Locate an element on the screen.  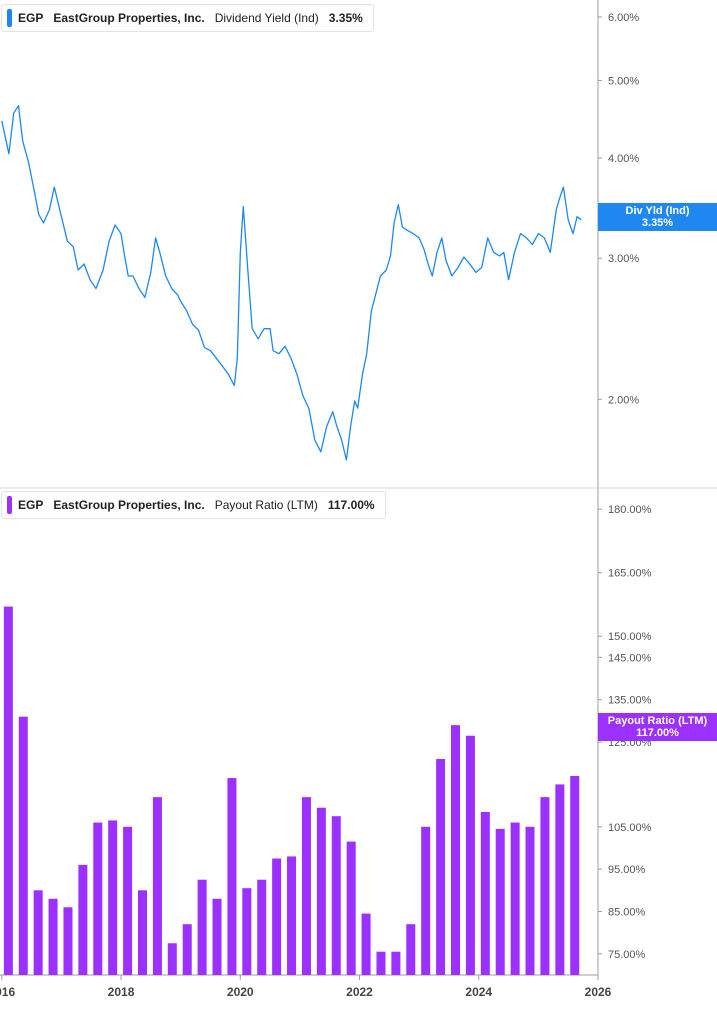
y-tick-label: 95.00% is located at coordinates (627, 870).